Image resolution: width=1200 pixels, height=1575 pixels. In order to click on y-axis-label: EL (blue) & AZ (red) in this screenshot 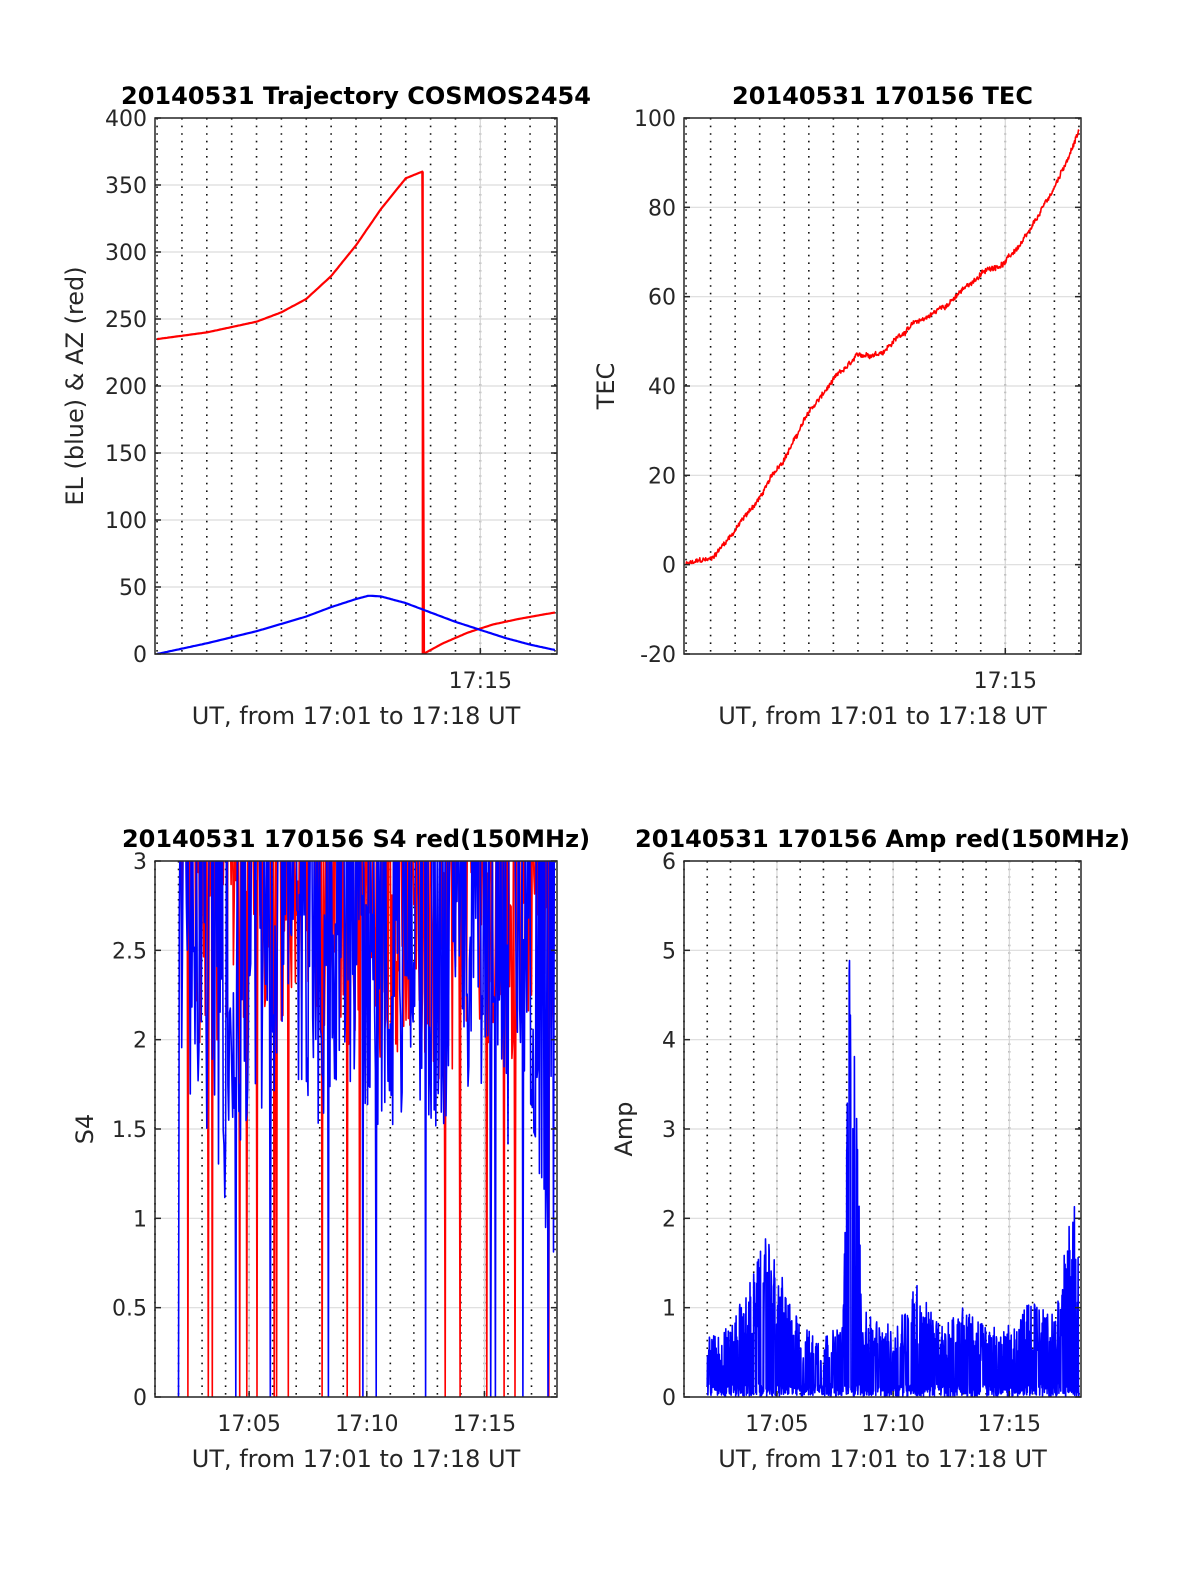, I will do `click(75, 385)`.